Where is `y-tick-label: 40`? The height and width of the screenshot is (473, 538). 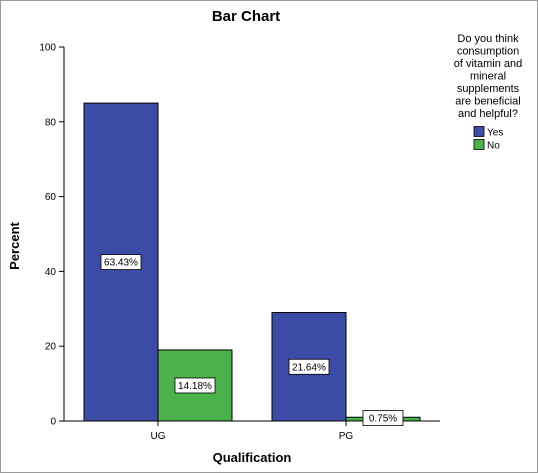 y-tick-label: 40 is located at coordinates (51, 272).